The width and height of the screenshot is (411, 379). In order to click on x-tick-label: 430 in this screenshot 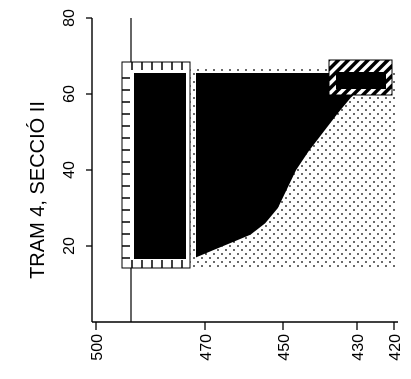, I will do `click(358, 347)`.